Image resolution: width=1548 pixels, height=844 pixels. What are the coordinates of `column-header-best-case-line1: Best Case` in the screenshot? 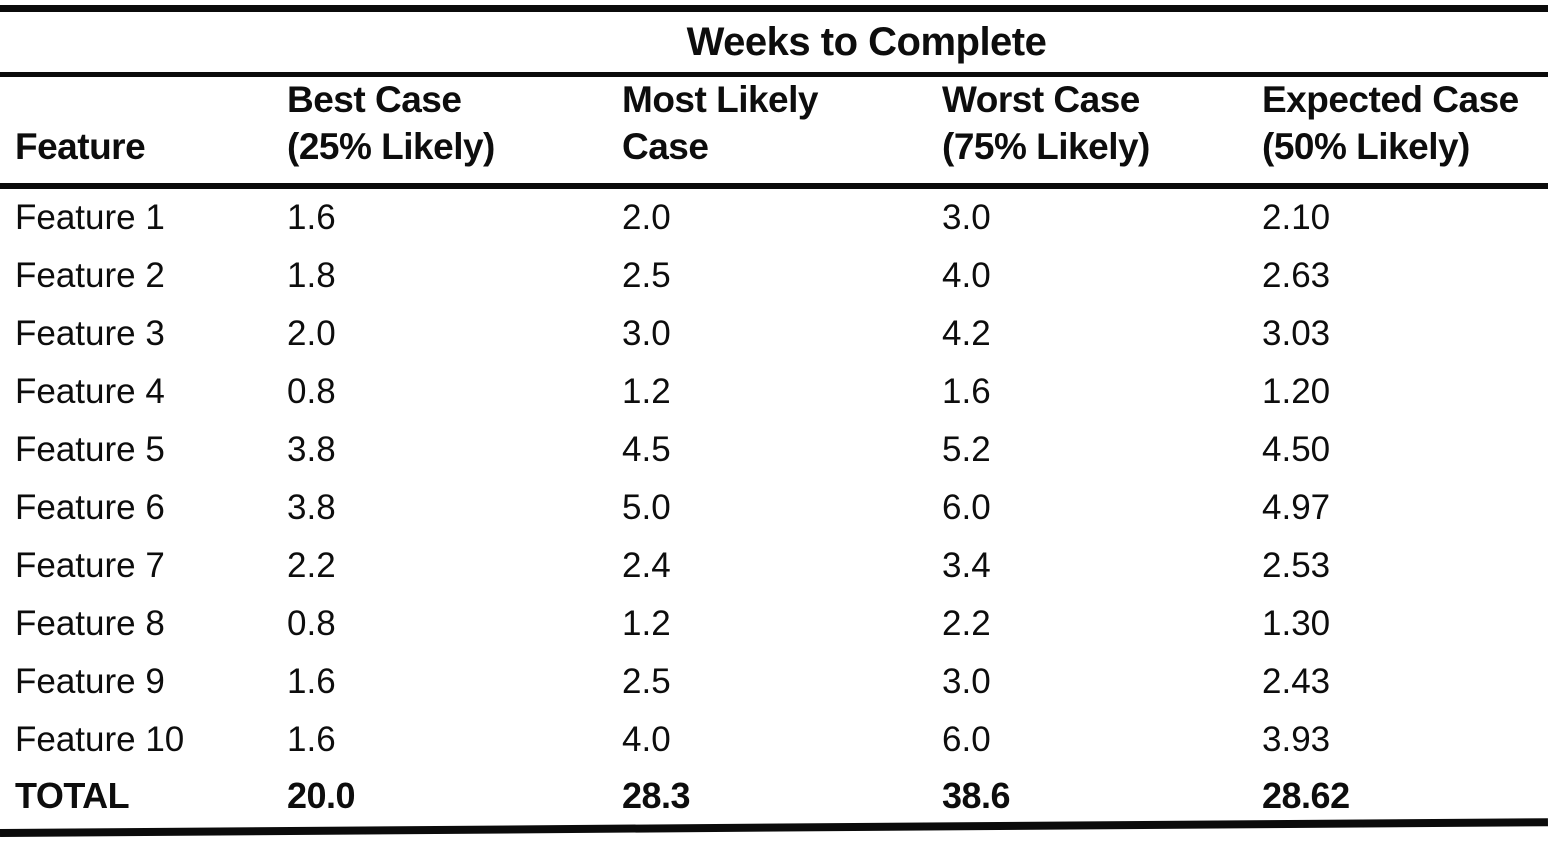 It's located at (374, 99).